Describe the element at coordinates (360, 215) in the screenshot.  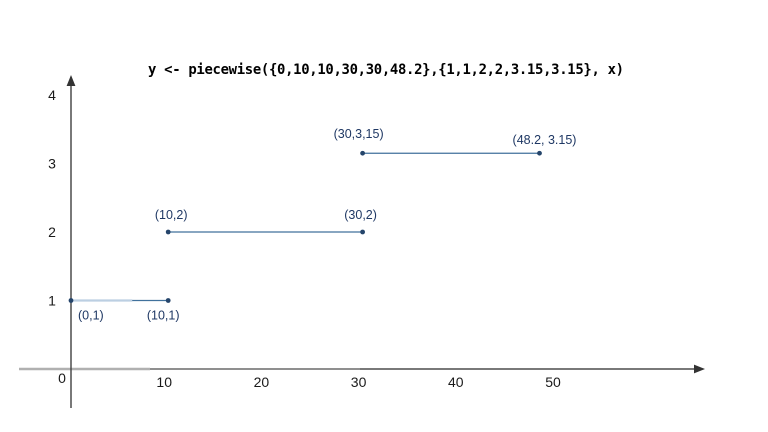
I see `point-label: (30,2)` at that location.